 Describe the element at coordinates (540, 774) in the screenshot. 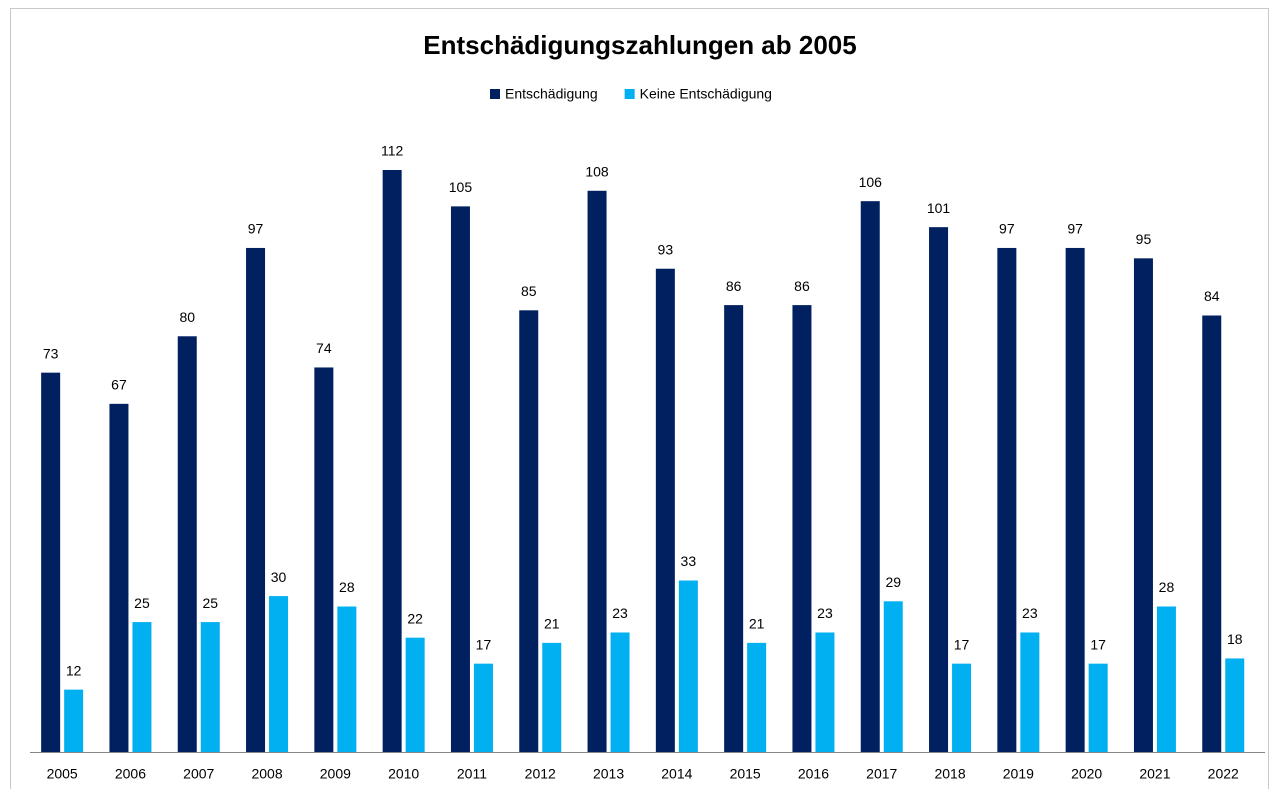

I see `x-tick-label: 2012` at that location.